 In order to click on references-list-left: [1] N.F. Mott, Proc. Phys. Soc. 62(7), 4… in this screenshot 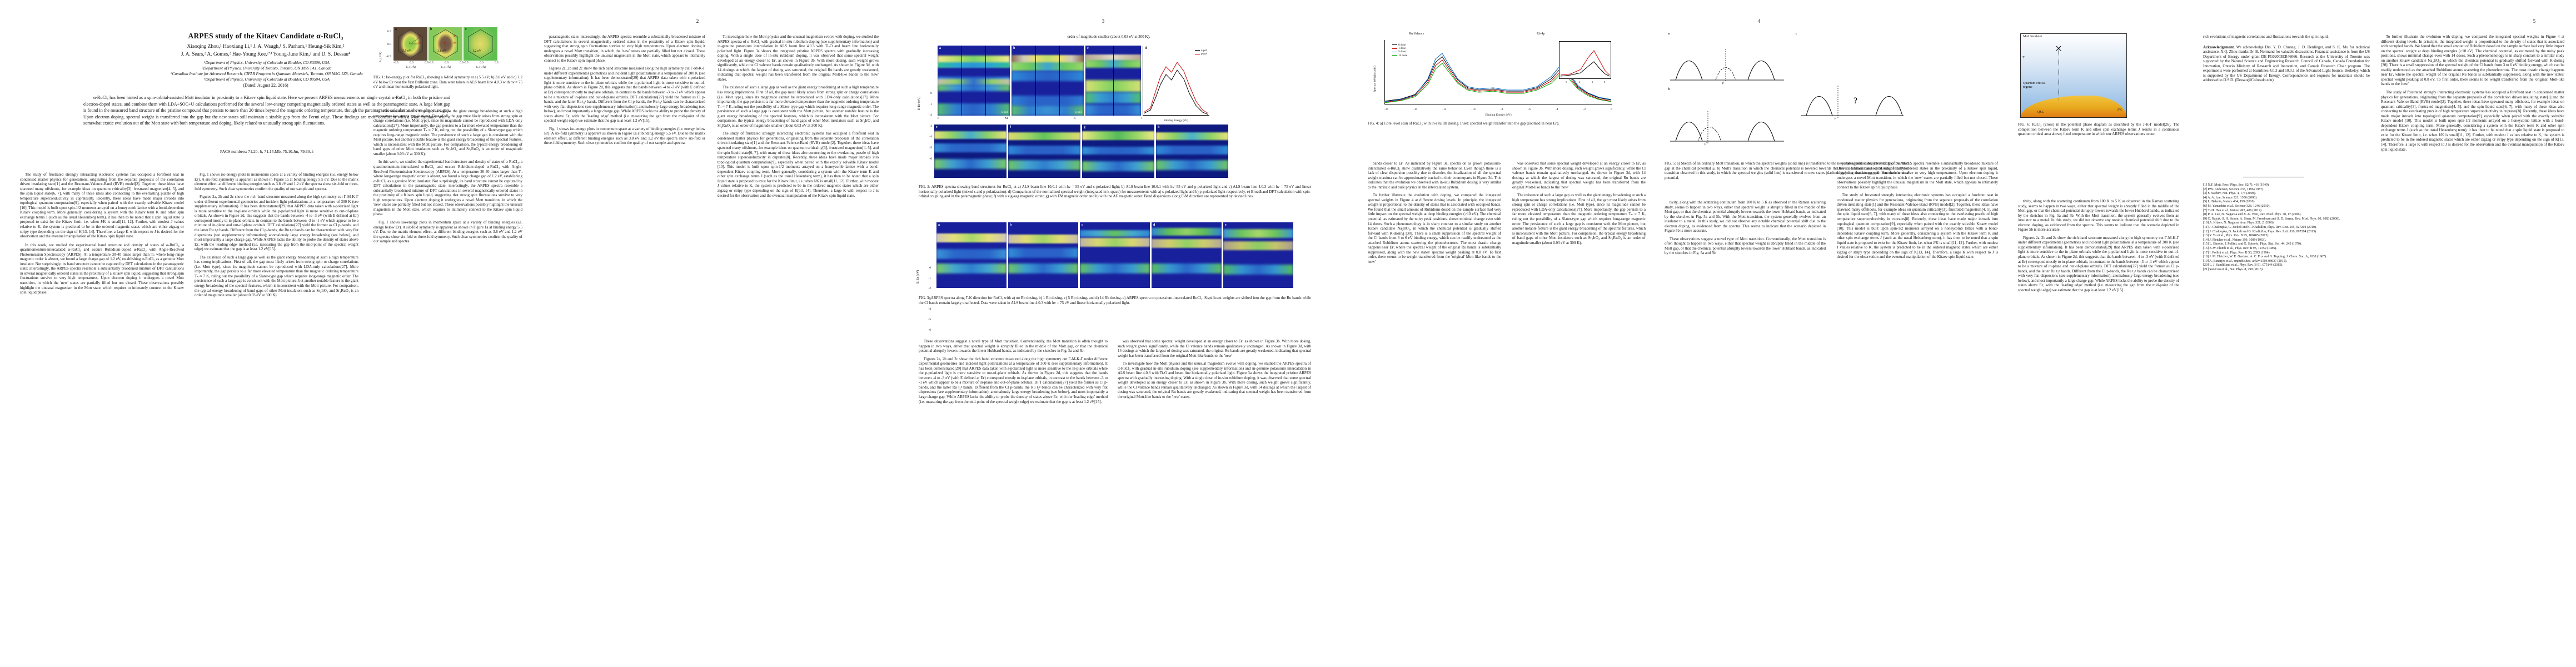, I will do `click(2286, 227)`.